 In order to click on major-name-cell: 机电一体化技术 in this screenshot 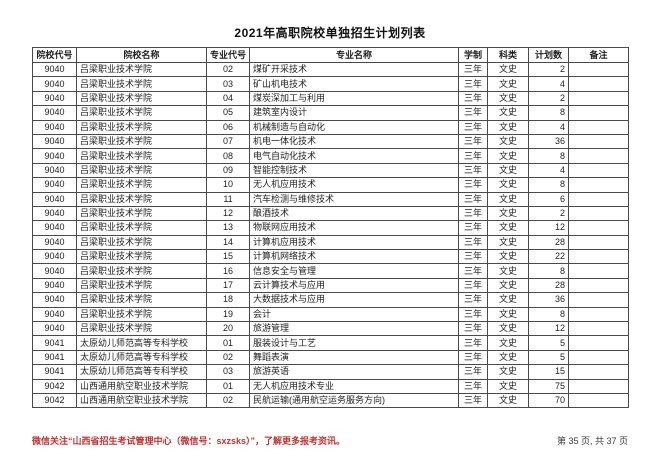, I will do `click(354, 141)`.